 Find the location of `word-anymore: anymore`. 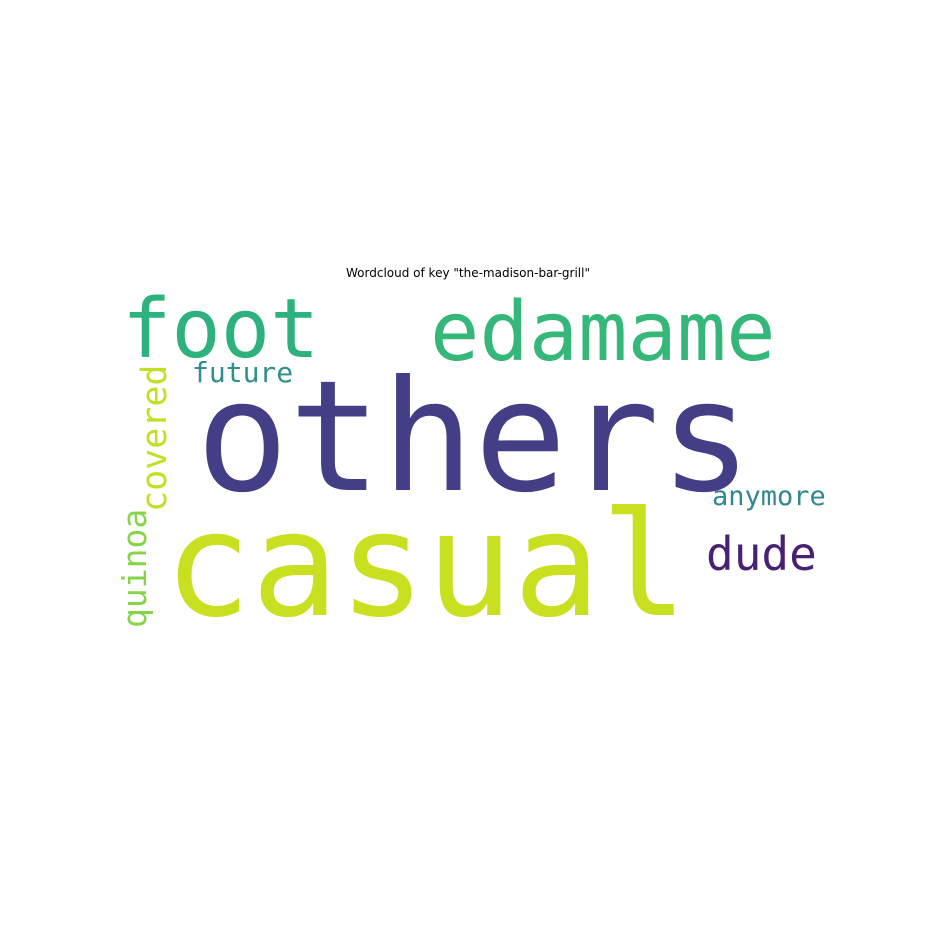

word-anymore: anymore is located at coordinates (769, 496).